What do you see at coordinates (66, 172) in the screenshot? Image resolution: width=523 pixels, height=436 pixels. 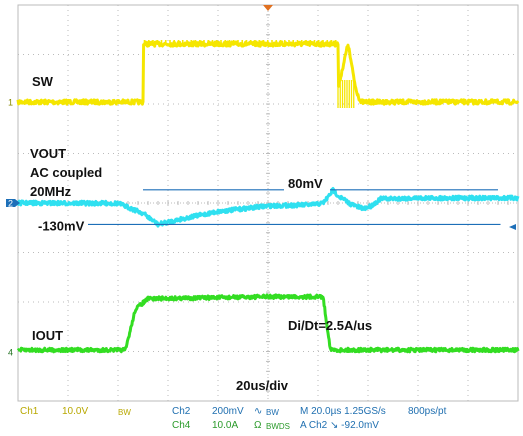 I see `vout-coupling-label: AC coupled` at bounding box center [66, 172].